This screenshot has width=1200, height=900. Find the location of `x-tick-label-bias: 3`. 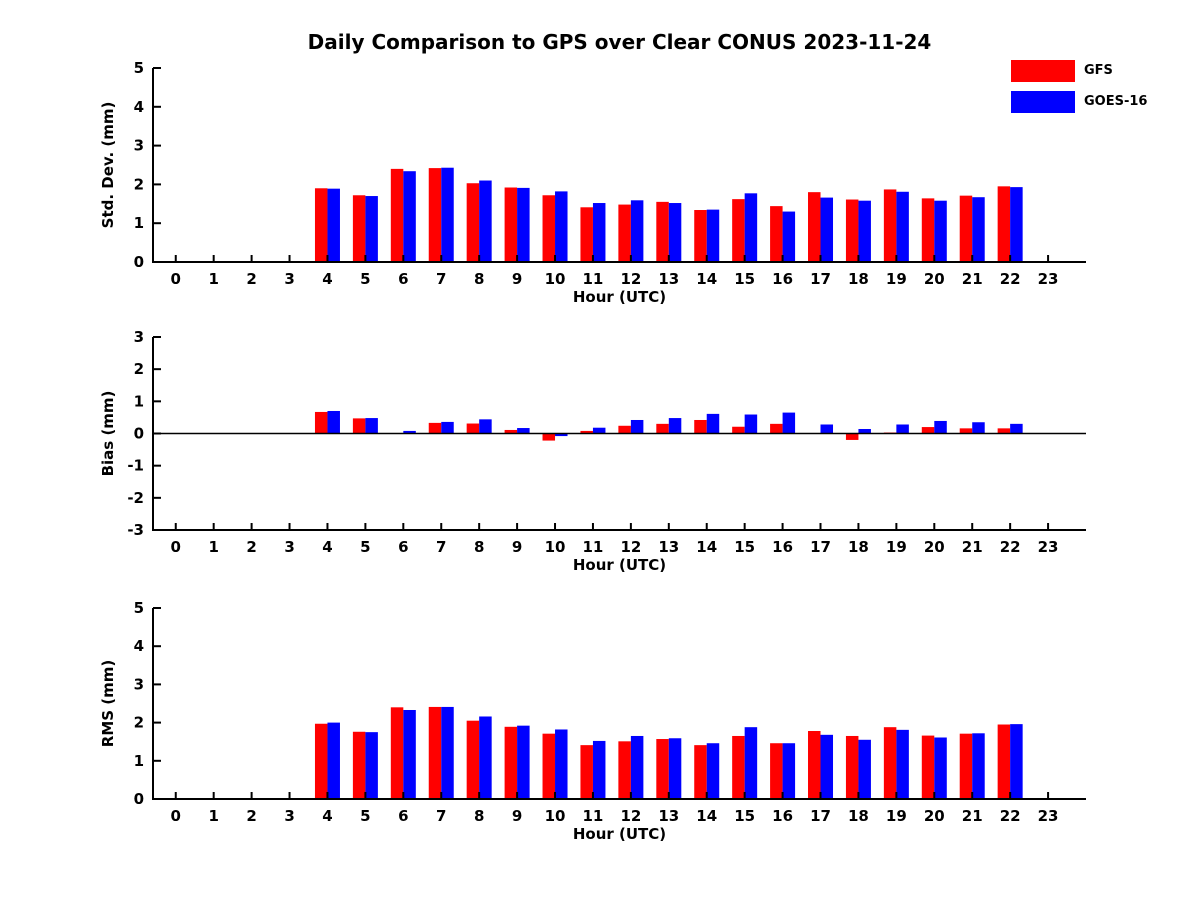

x-tick-label-bias: 3 is located at coordinates (289, 547).